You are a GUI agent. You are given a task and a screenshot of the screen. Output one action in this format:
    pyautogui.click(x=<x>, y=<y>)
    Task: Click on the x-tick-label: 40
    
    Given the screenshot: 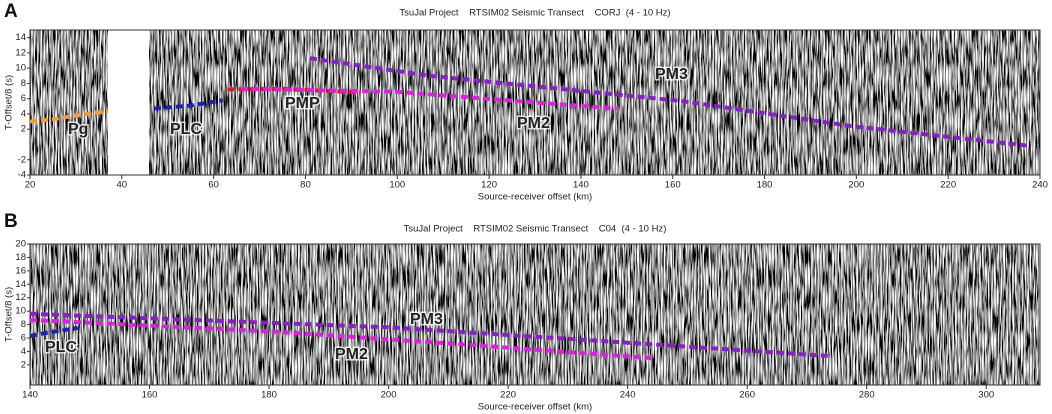 What is the action you would take?
    pyautogui.click(x=122, y=185)
    